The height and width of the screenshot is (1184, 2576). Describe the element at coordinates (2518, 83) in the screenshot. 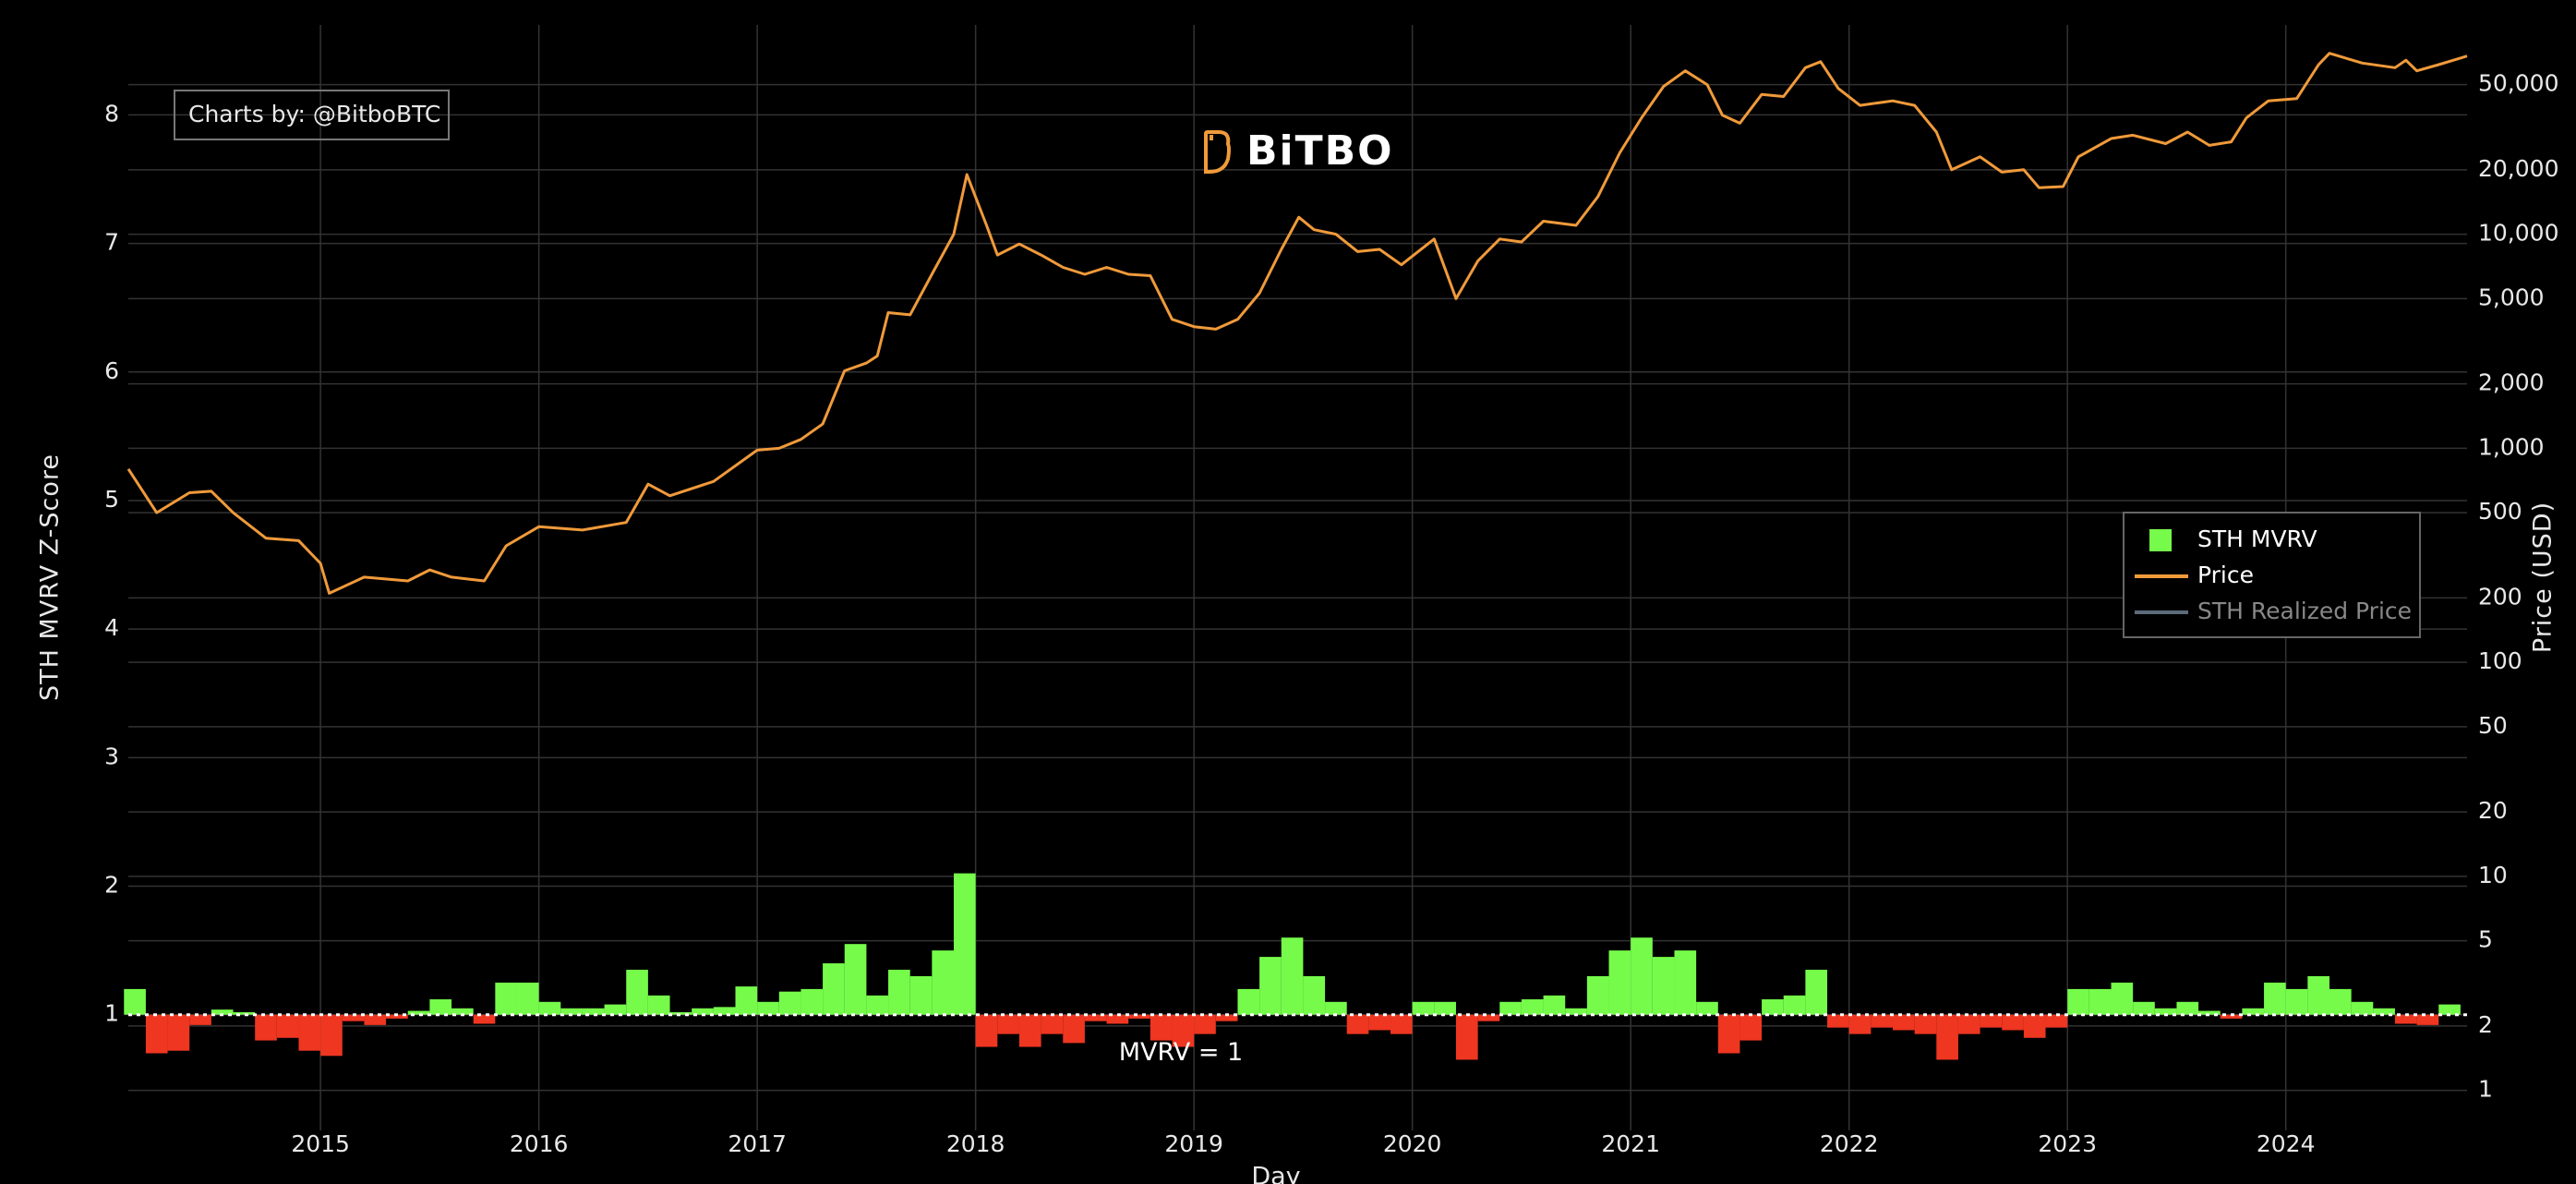

I see `y2-tick-label: 50,000` at that location.